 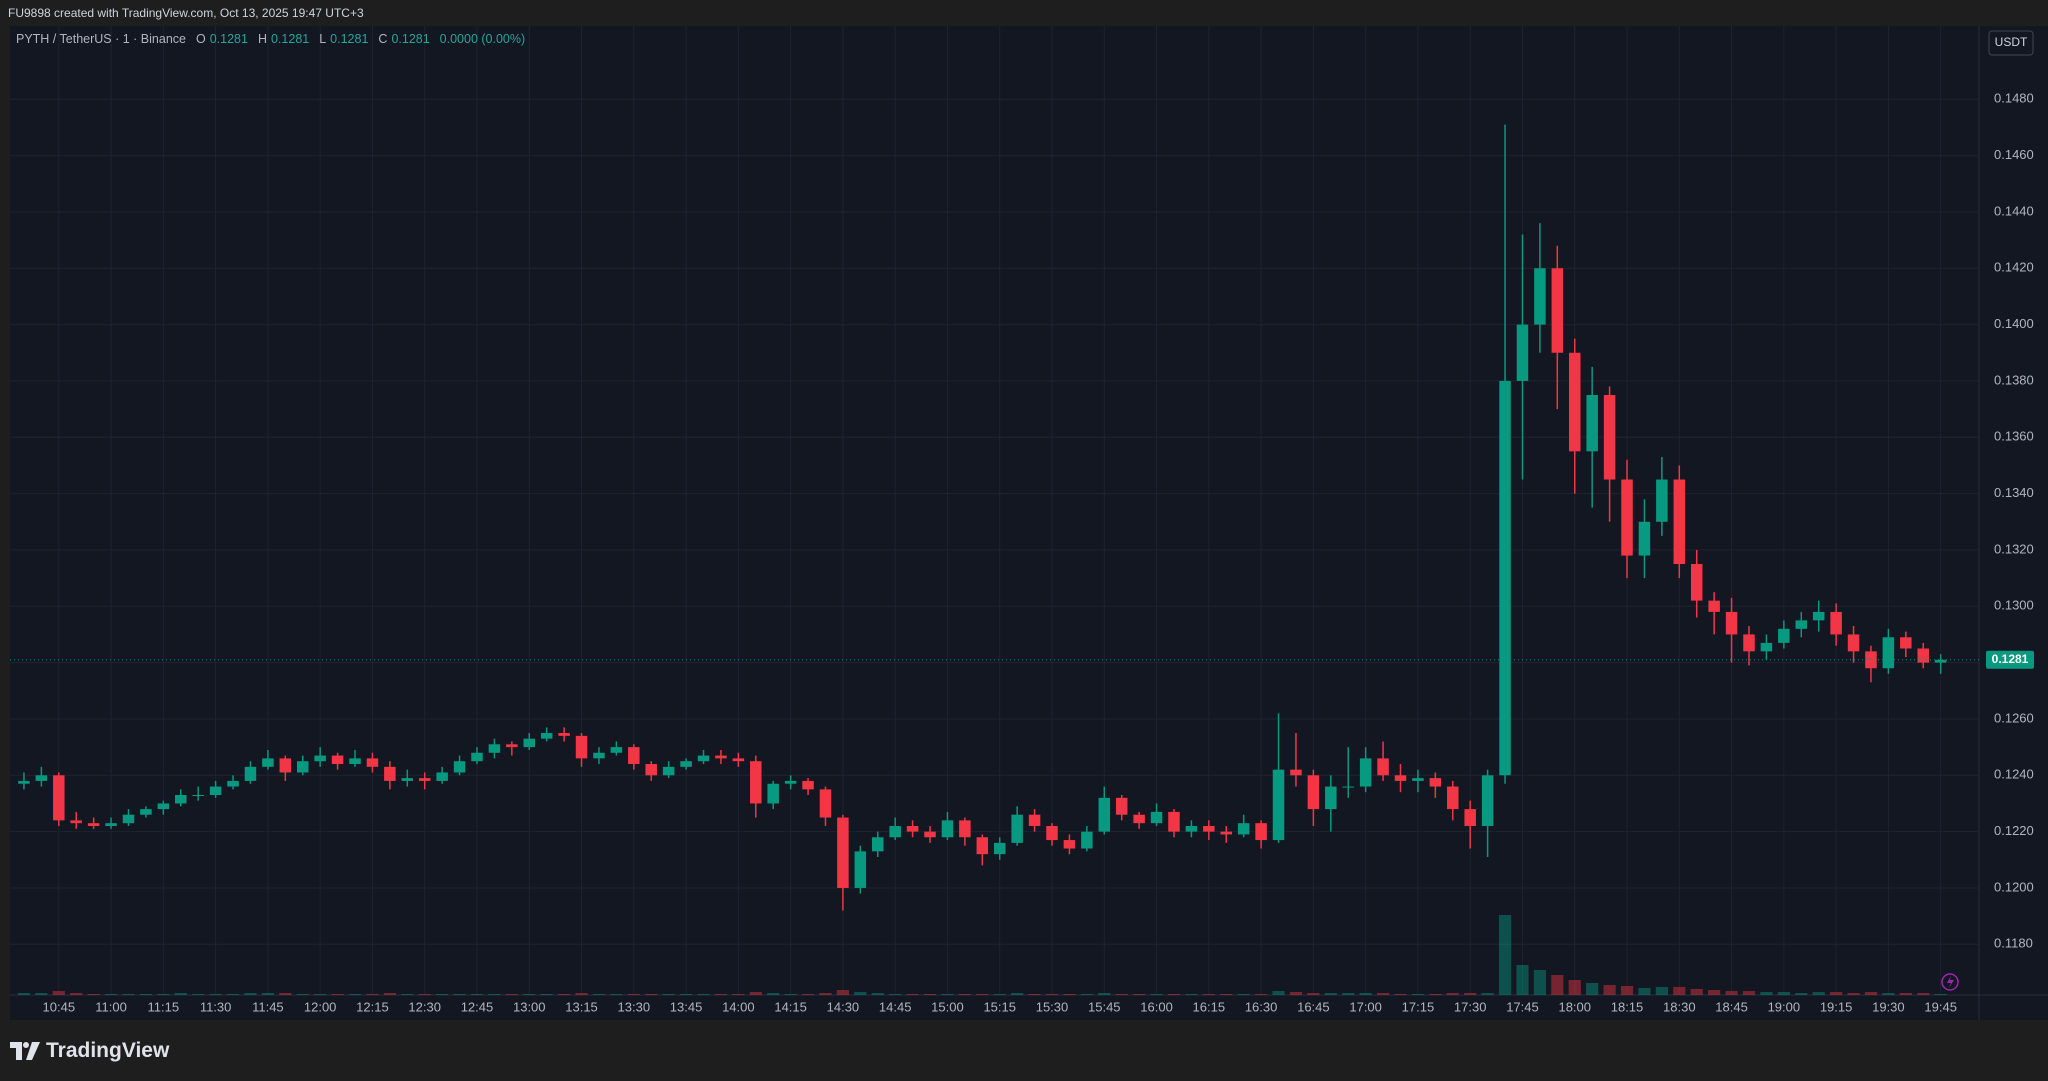 I want to click on last-price-box, so click(x=2010, y=659).